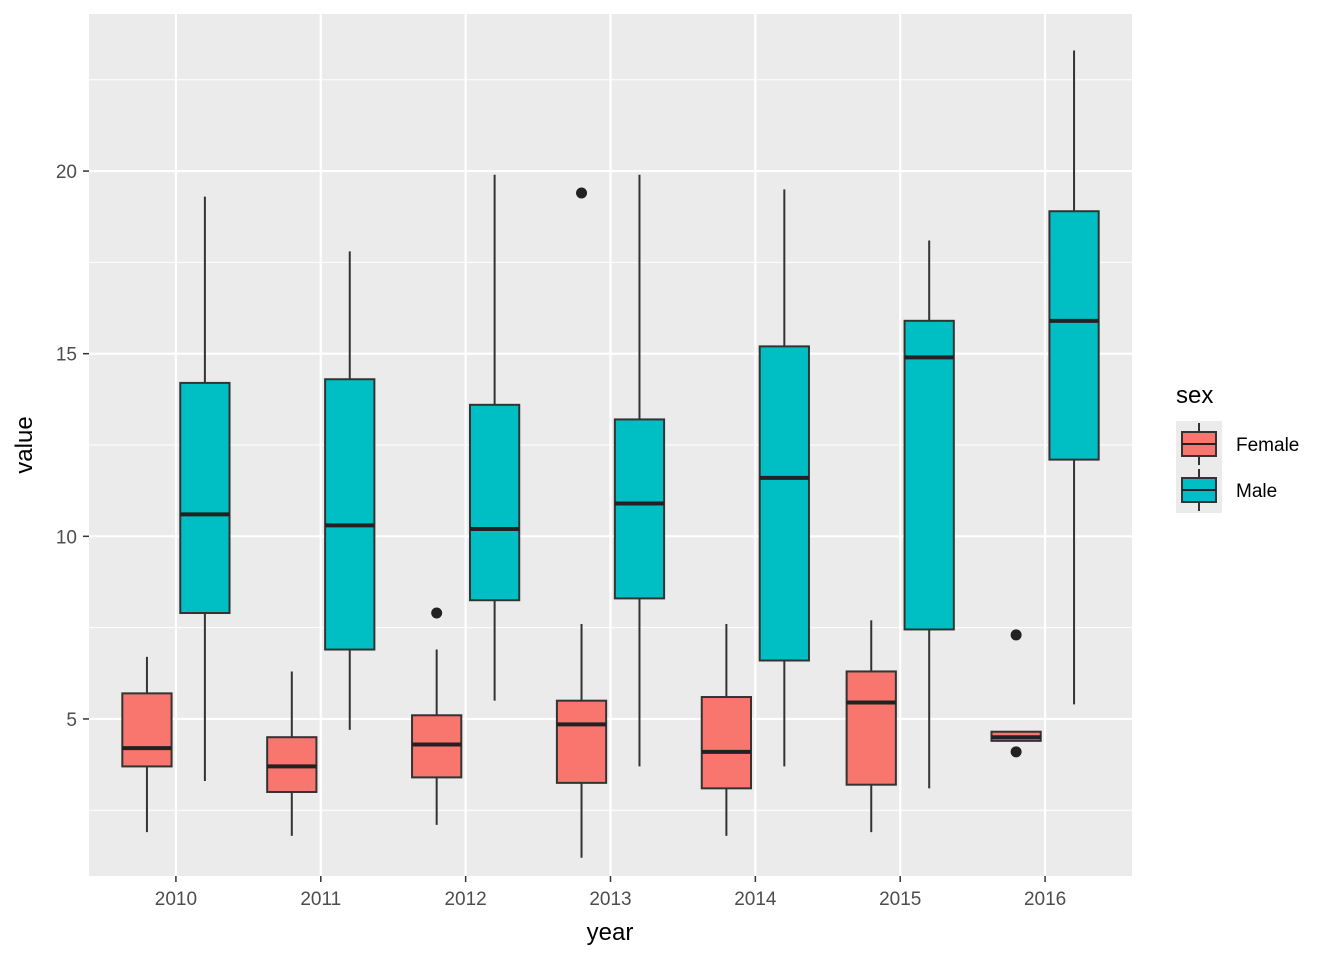 Image resolution: width=1344 pixels, height=960 pixels. What do you see at coordinates (1016, 693) in the screenshot?
I see `box-female-2016` at bounding box center [1016, 693].